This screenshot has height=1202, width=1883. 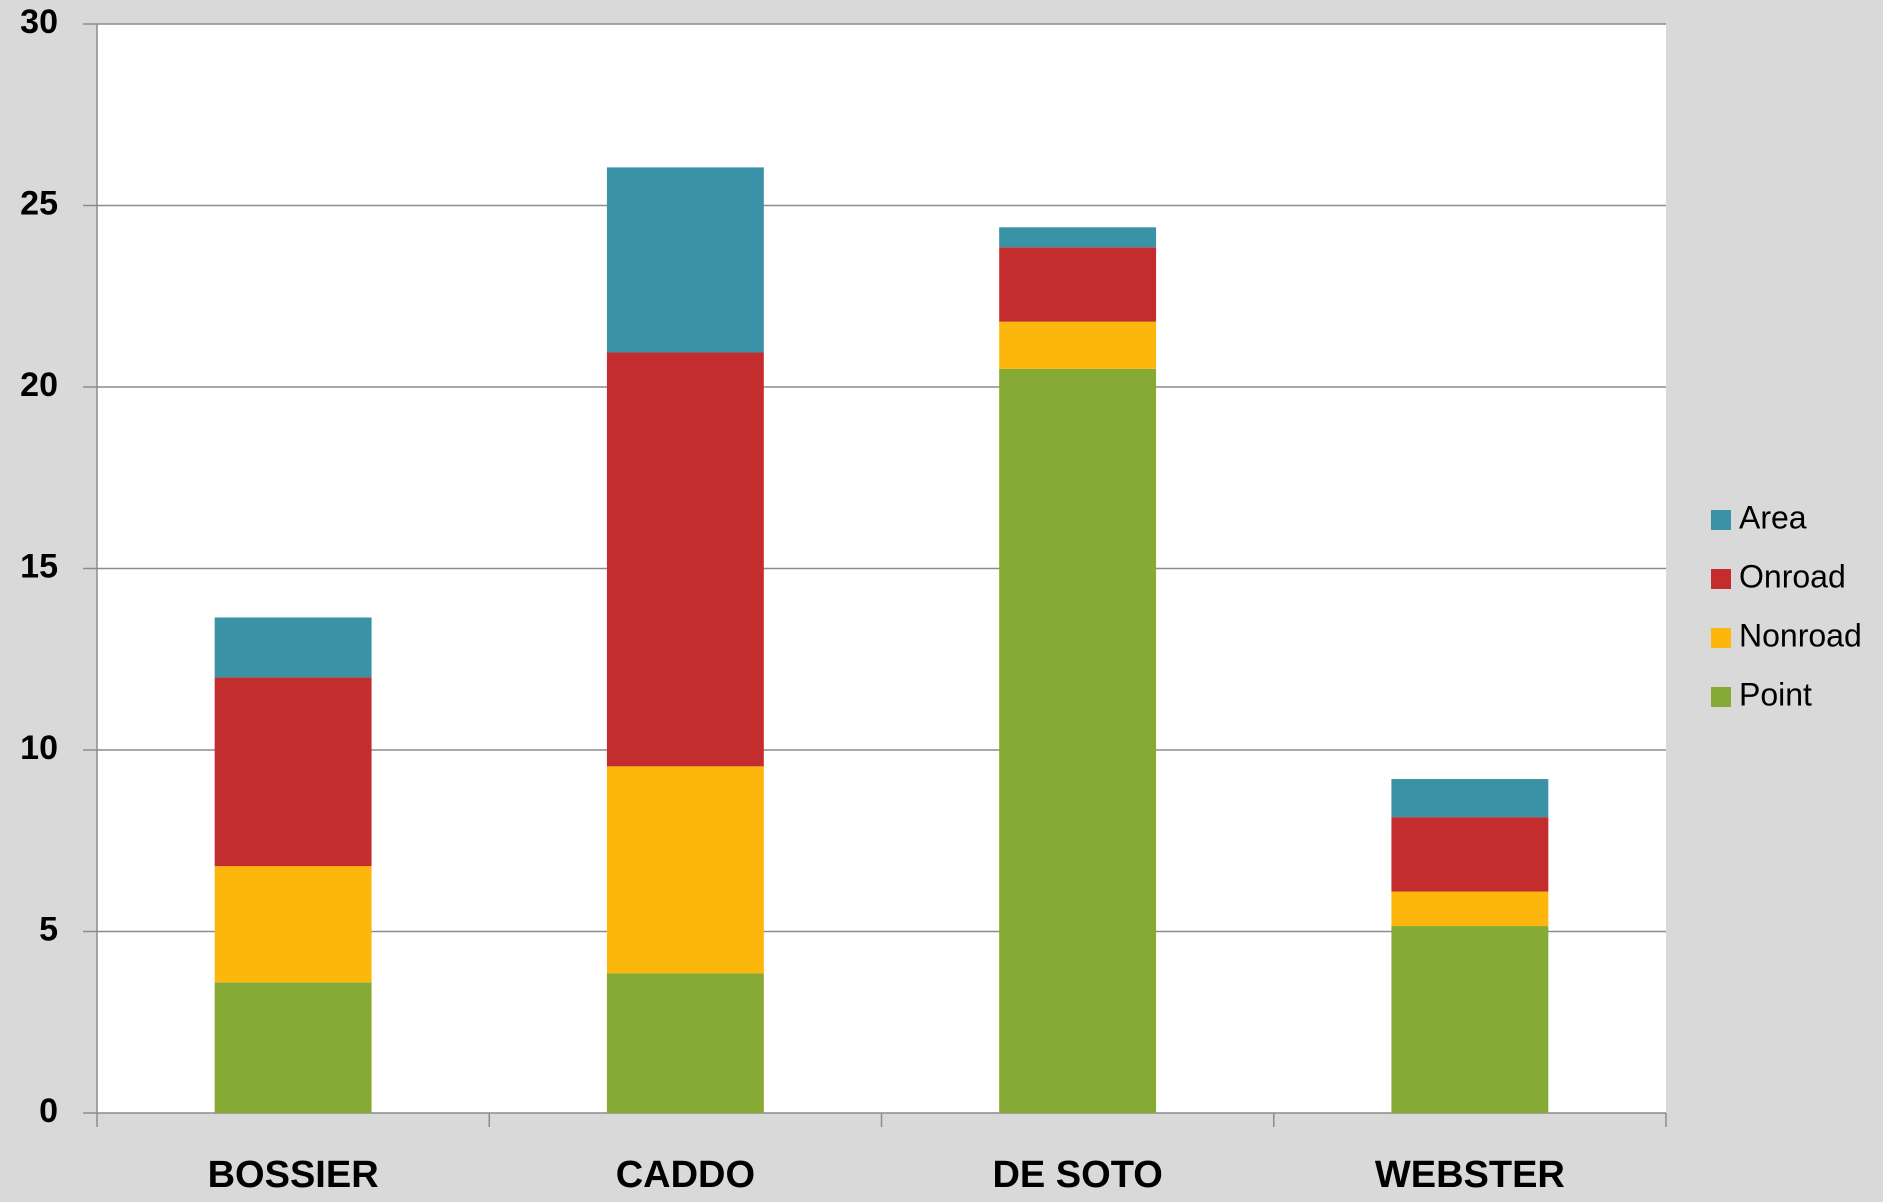 What do you see at coordinates (1077, 1175) in the screenshot?
I see `x-tick-label: DE SOTO` at bounding box center [1077, 1175].